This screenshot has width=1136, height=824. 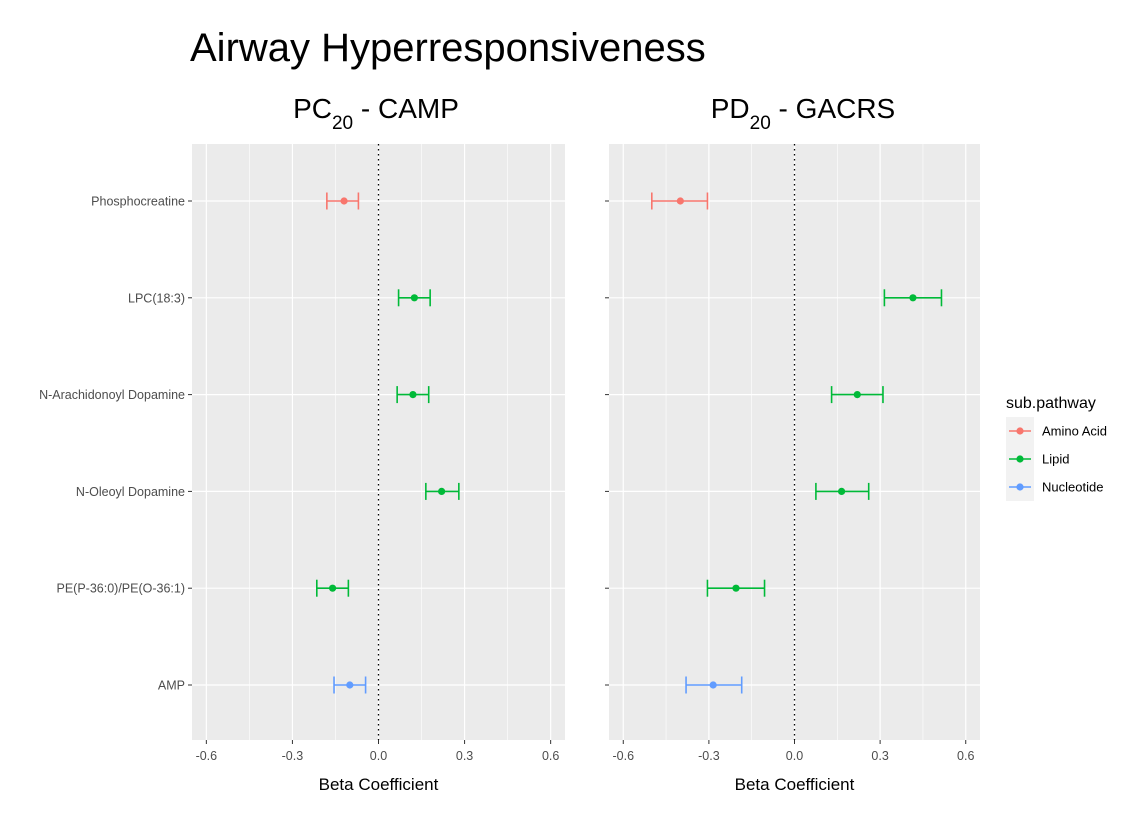 What do you see at coordinates (406, 108) in the screenshot?
I see `panel-title-rest: - CAMP` at bounding box center [406, 108].